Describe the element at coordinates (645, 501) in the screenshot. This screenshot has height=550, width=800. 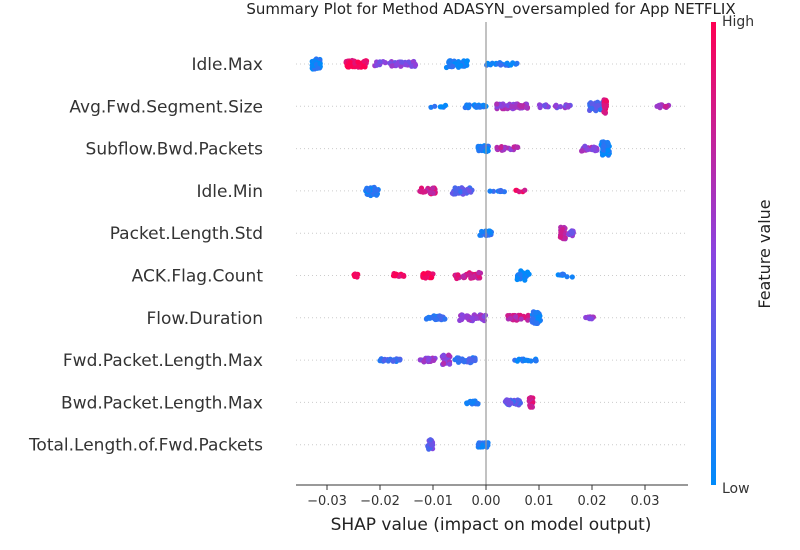
I see `x-tick-label: 0.03` at that location.